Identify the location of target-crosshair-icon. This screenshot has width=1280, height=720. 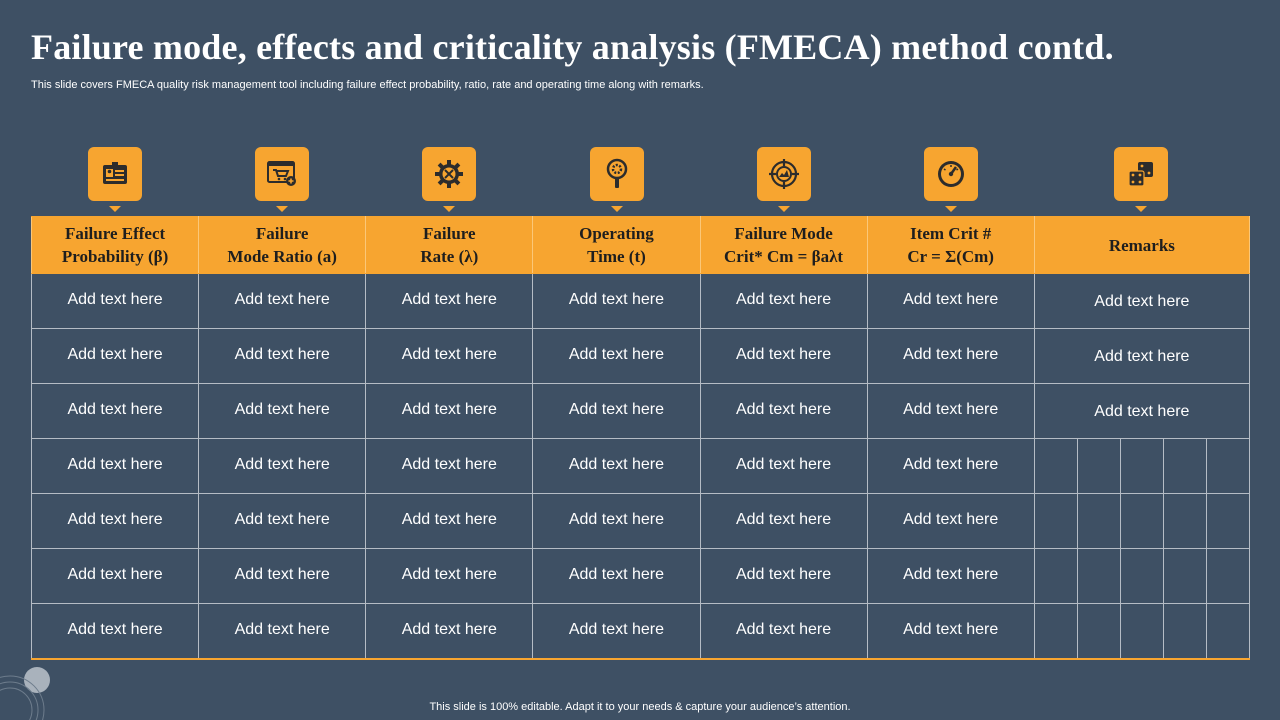
(784, 179).